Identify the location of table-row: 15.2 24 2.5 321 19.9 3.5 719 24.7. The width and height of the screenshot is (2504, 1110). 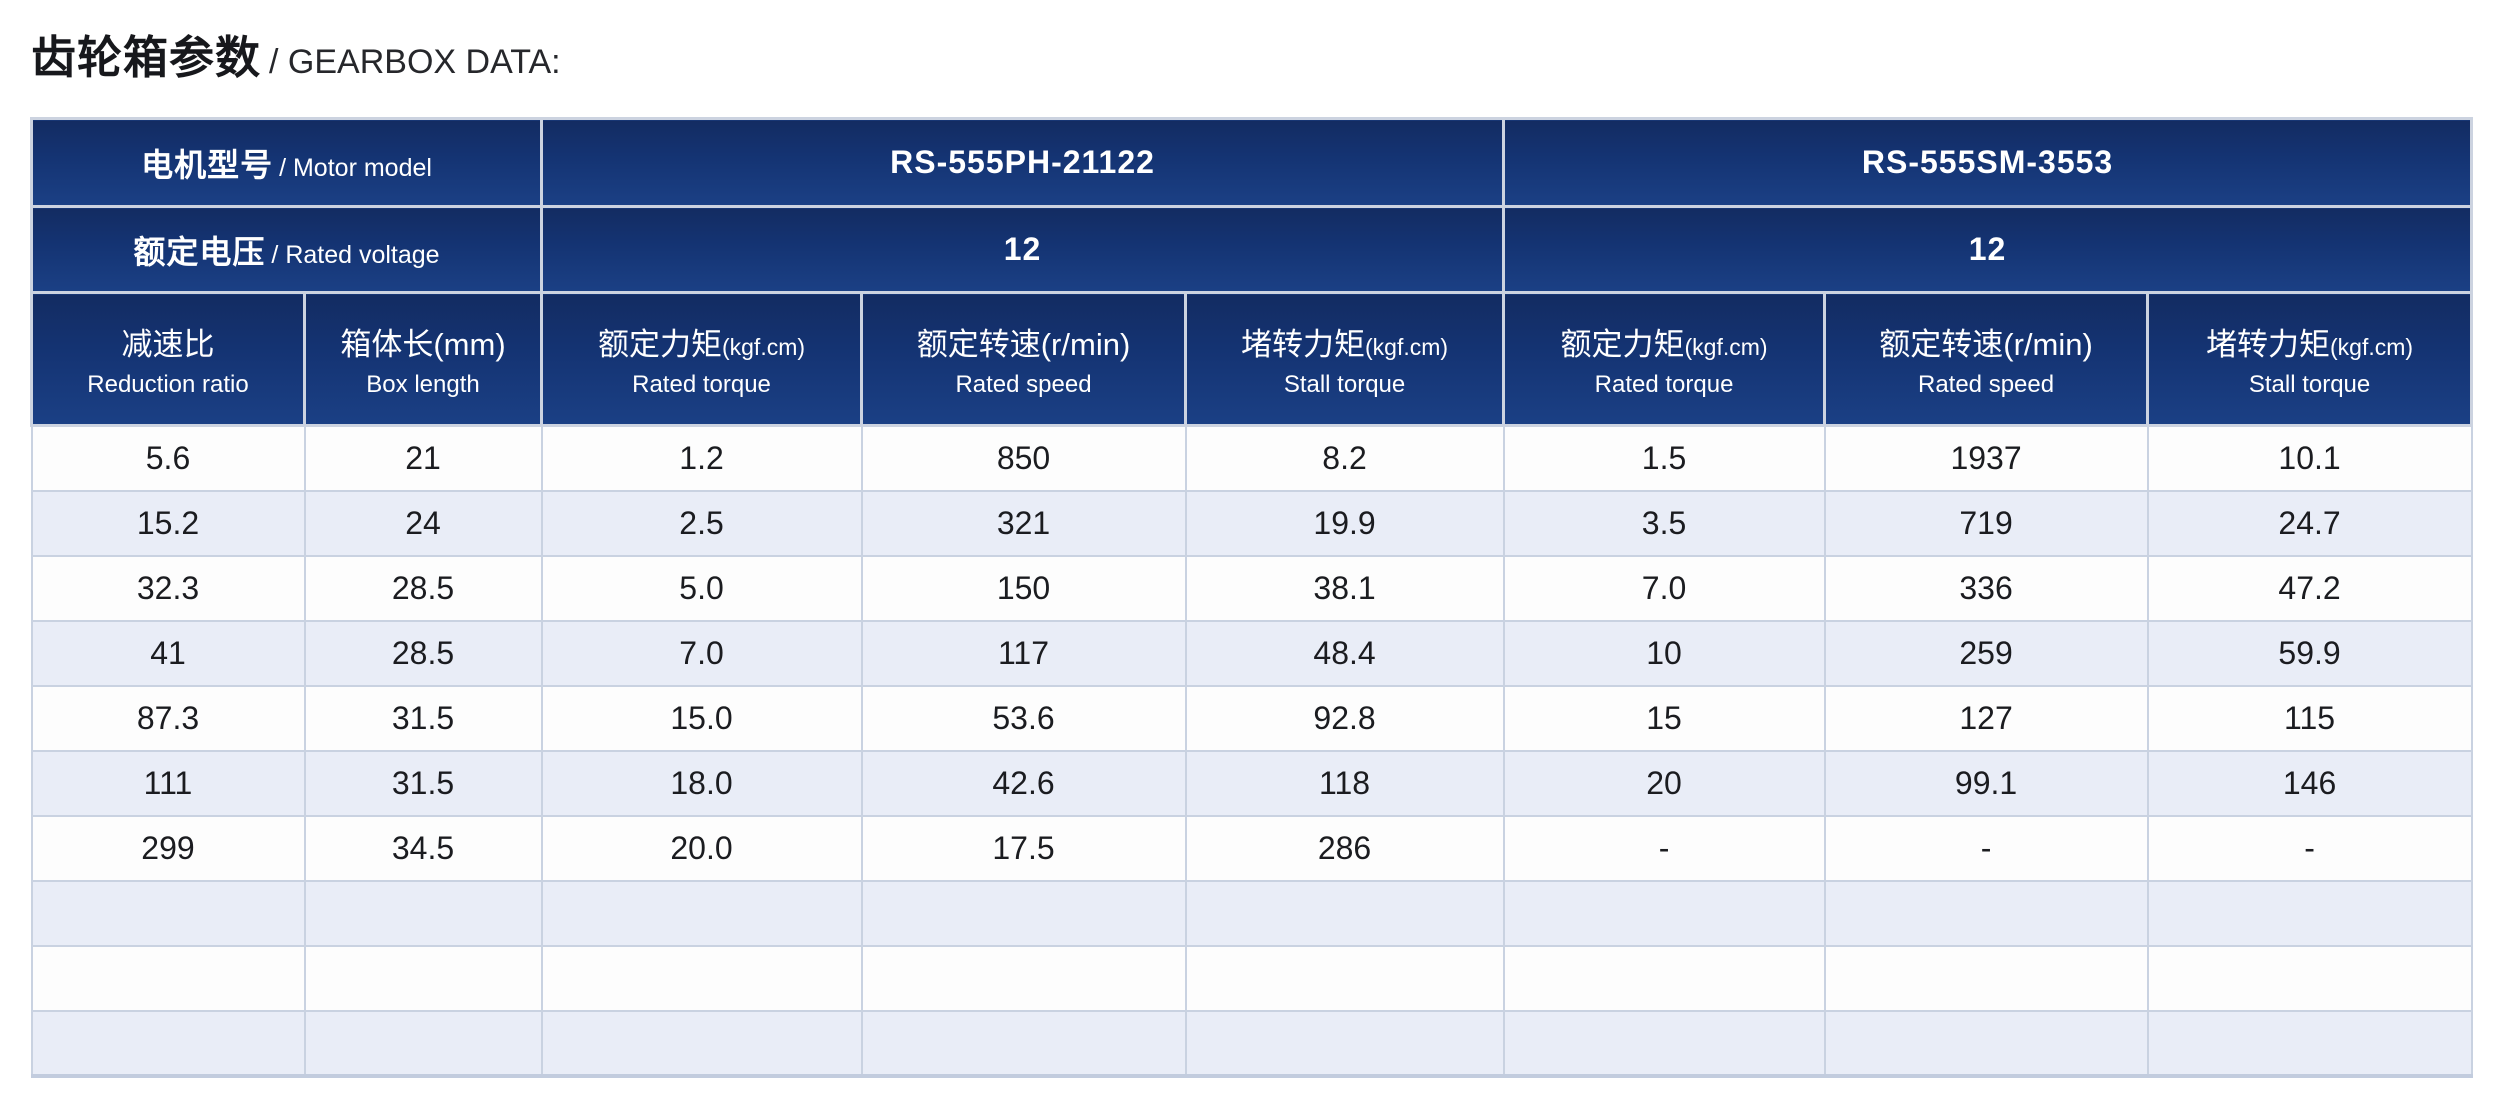
(1251, 523).